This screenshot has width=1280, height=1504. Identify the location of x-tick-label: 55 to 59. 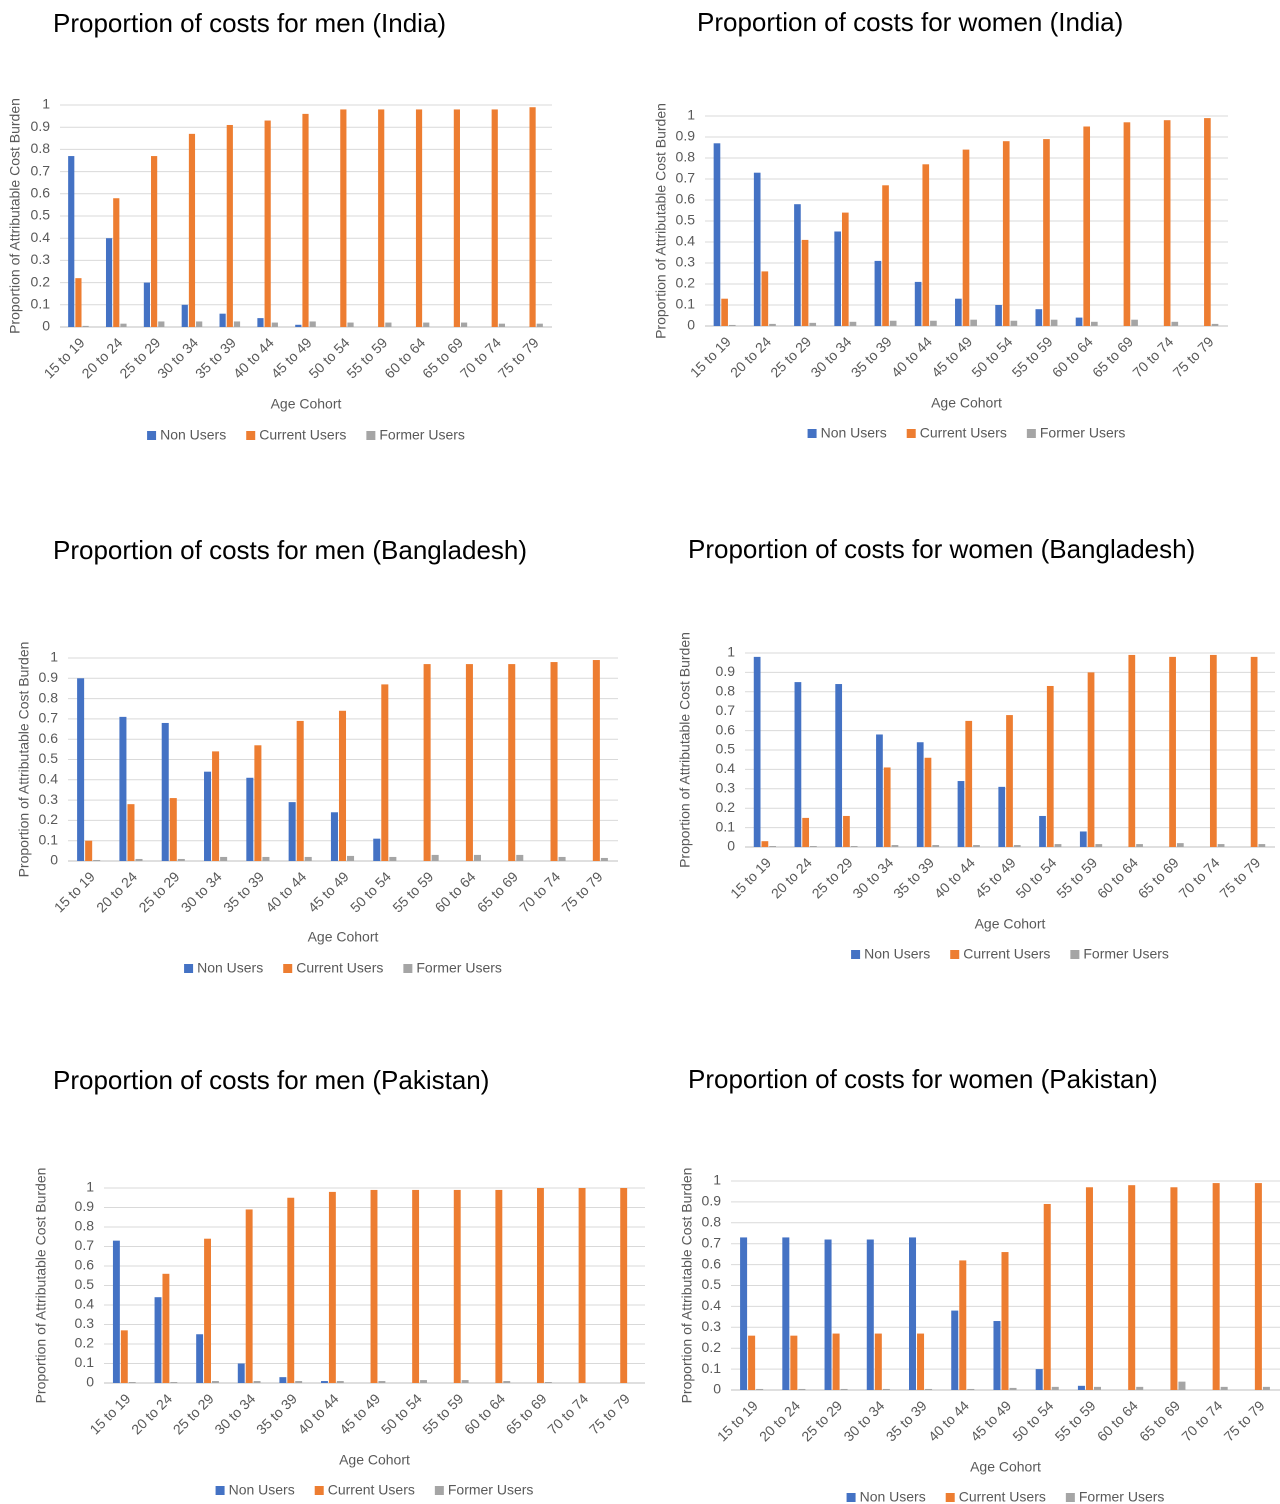
(412, 891).